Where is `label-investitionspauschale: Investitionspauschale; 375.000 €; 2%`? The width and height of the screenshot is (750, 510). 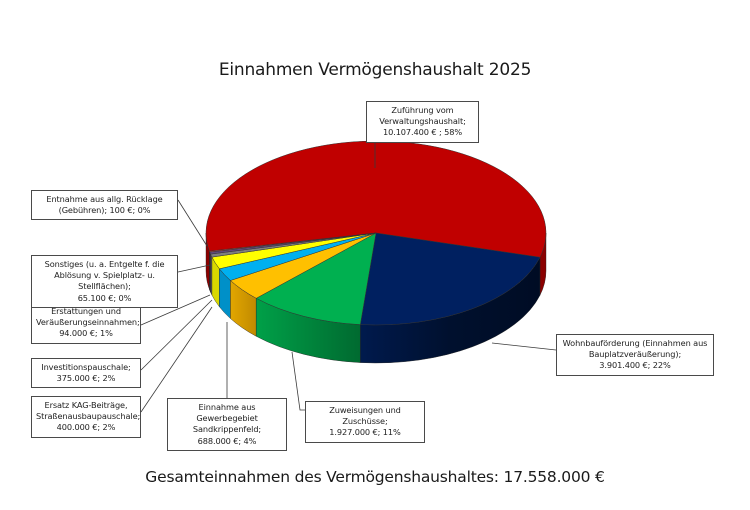
label-investitionspauschale: Investitionspauschale; 375.000 €; 2% is located at coordinates (86, 373).